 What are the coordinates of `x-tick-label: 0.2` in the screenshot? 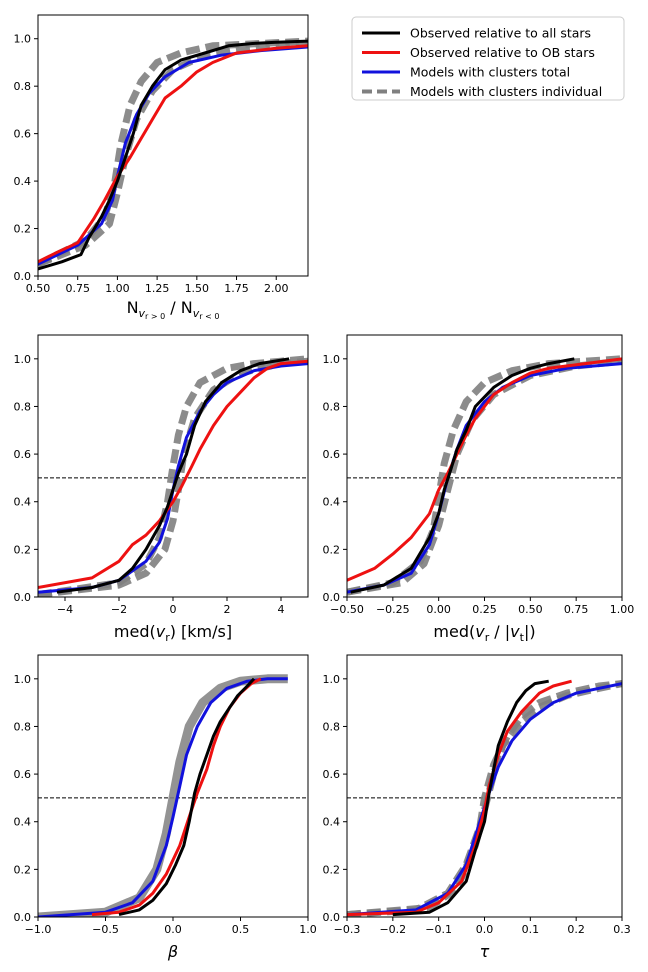 It's located at (576, 929).